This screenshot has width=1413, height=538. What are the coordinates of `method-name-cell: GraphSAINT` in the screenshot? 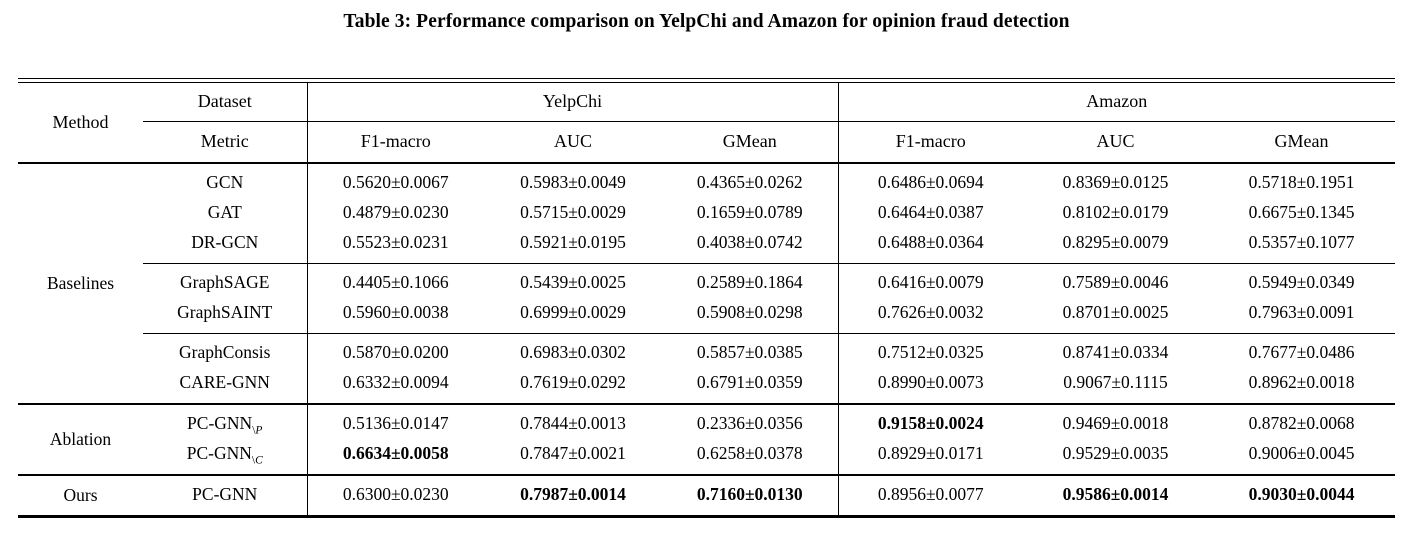 It's located at (225, 315).